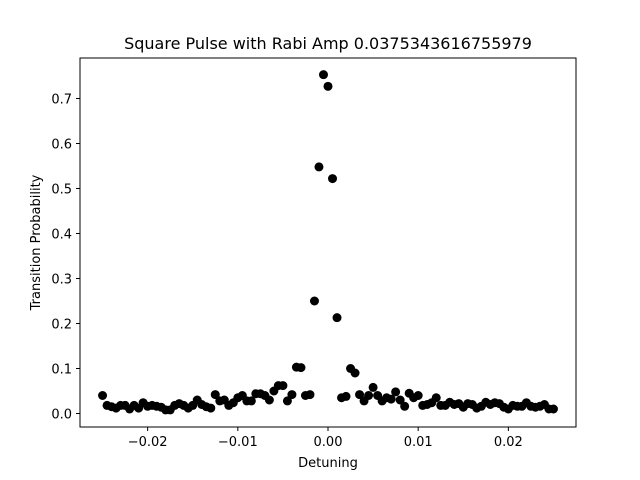  I want to click on y-axis-label: Transition Probability, so click(36, 242).